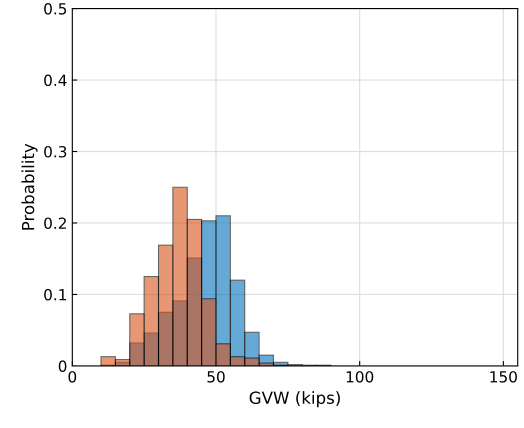 Image resolution: width=524 pixels, height=428 pixels. I want to click on x-axis-title: GVW (kips), so click(295, 399).